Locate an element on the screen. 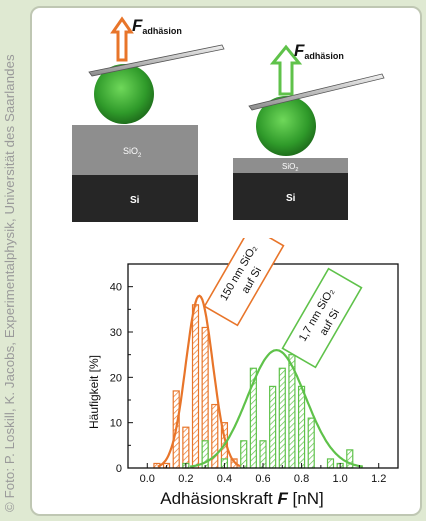  x-tick-label: 0.2 is located at coordinates (185, 479).